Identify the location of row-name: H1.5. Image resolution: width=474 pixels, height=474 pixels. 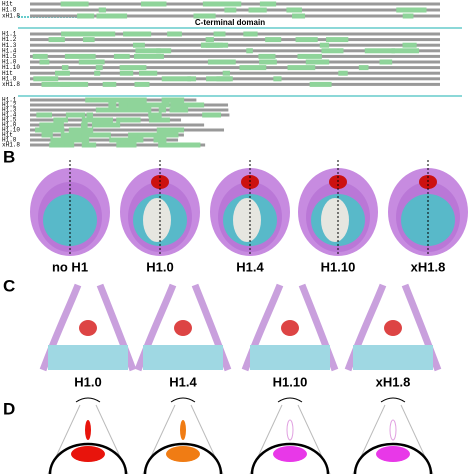
(9, 56).